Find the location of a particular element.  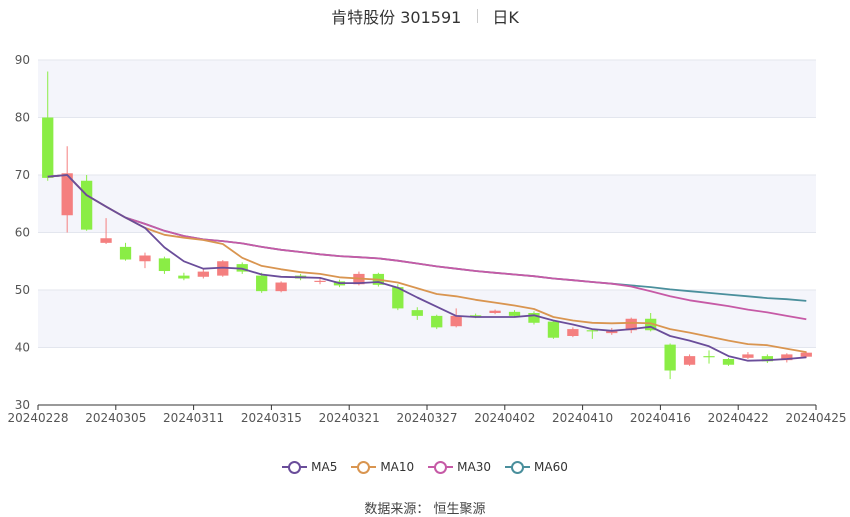

legend-item-ma5: MA5 is located at coordinates (309, 467).